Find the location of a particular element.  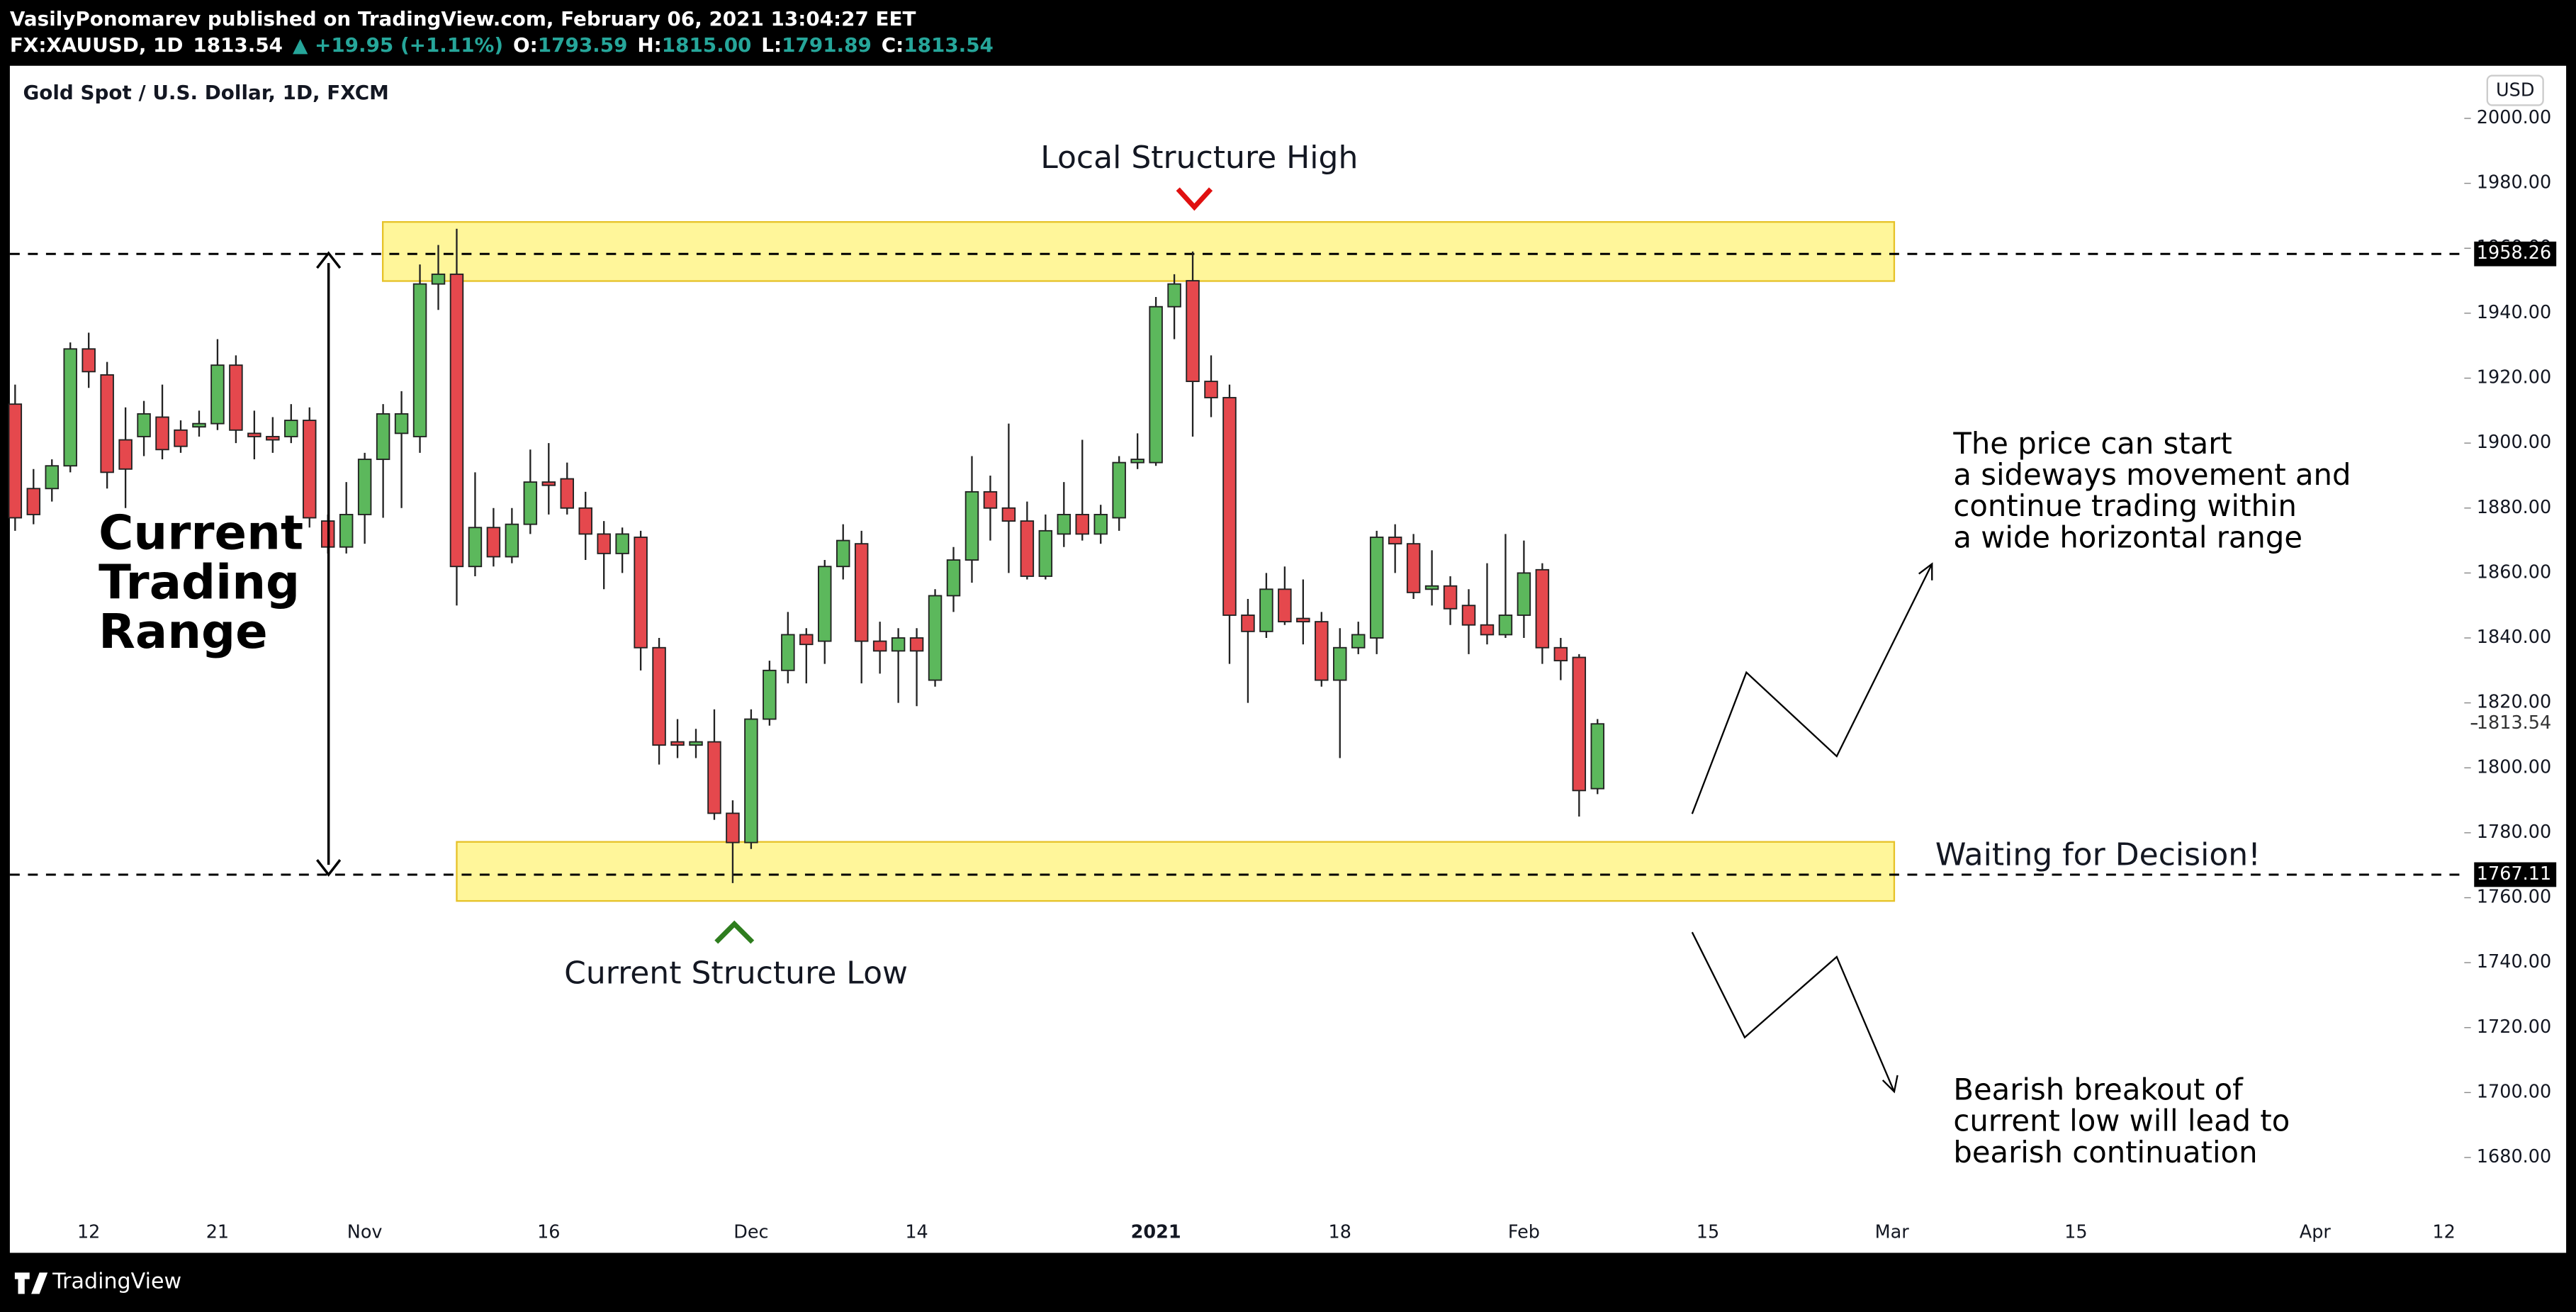

x-tick-label: Mar is located at coordinates (1892, 1232).